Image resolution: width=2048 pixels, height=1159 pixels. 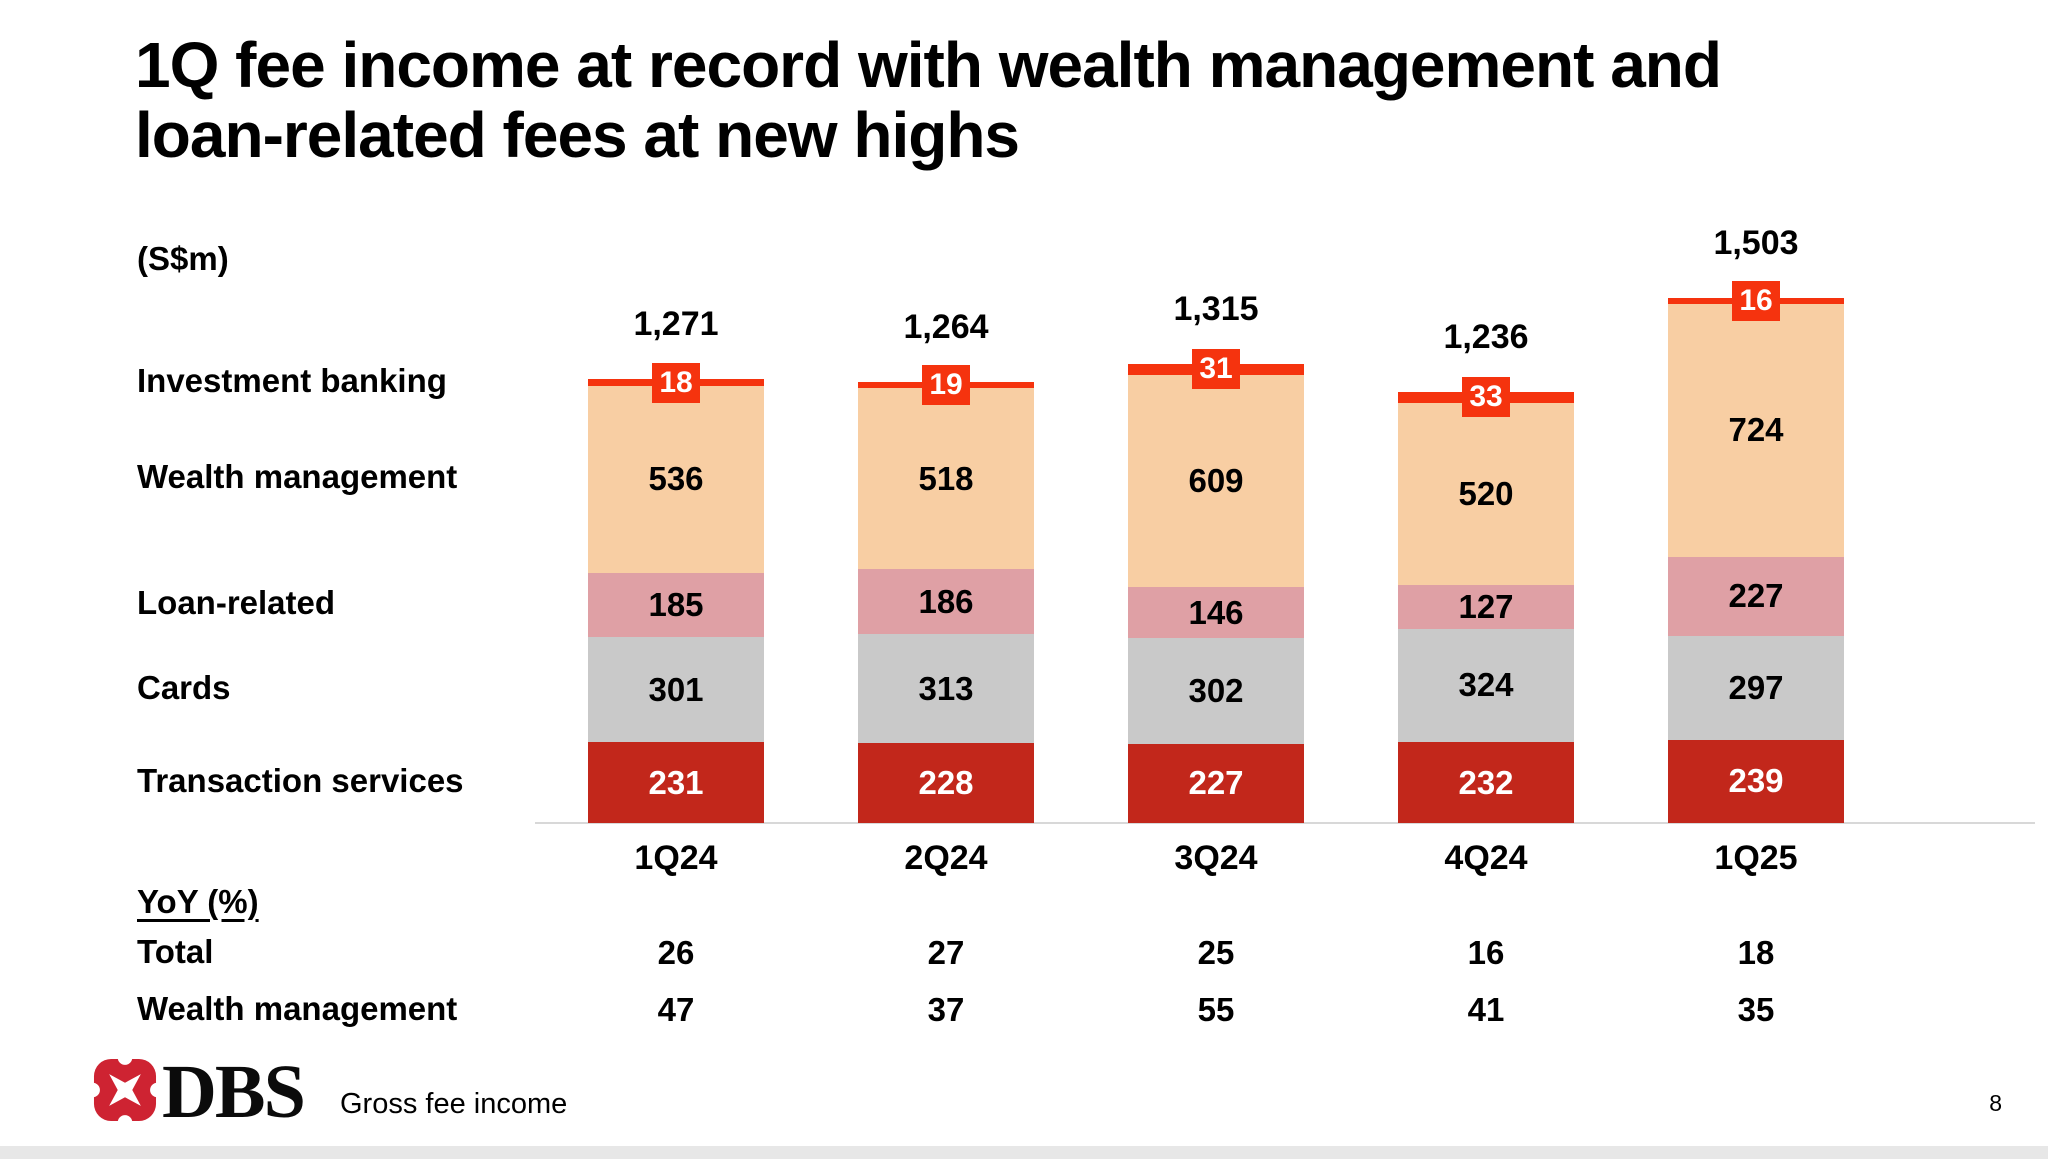 I want to click on bar-segment-wealth-management: 520, so click(x=1486, y=494).